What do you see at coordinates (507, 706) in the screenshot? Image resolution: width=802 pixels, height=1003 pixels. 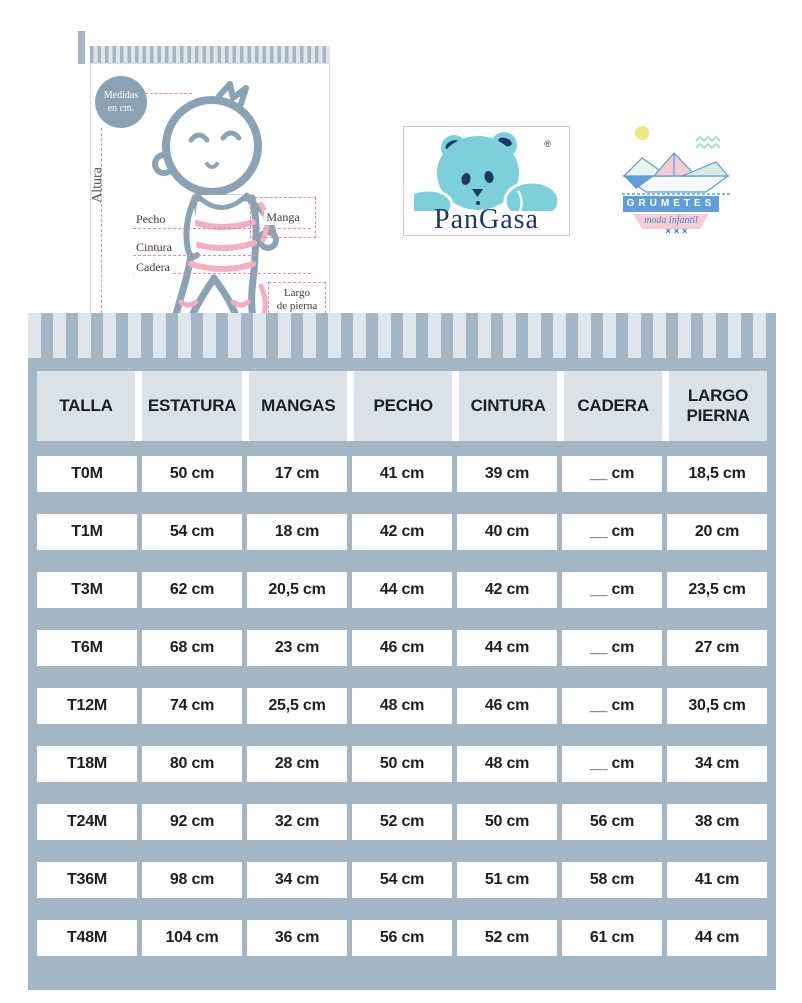 I see `measurement-cell: 46 cm` at bounding box center [507, 706].